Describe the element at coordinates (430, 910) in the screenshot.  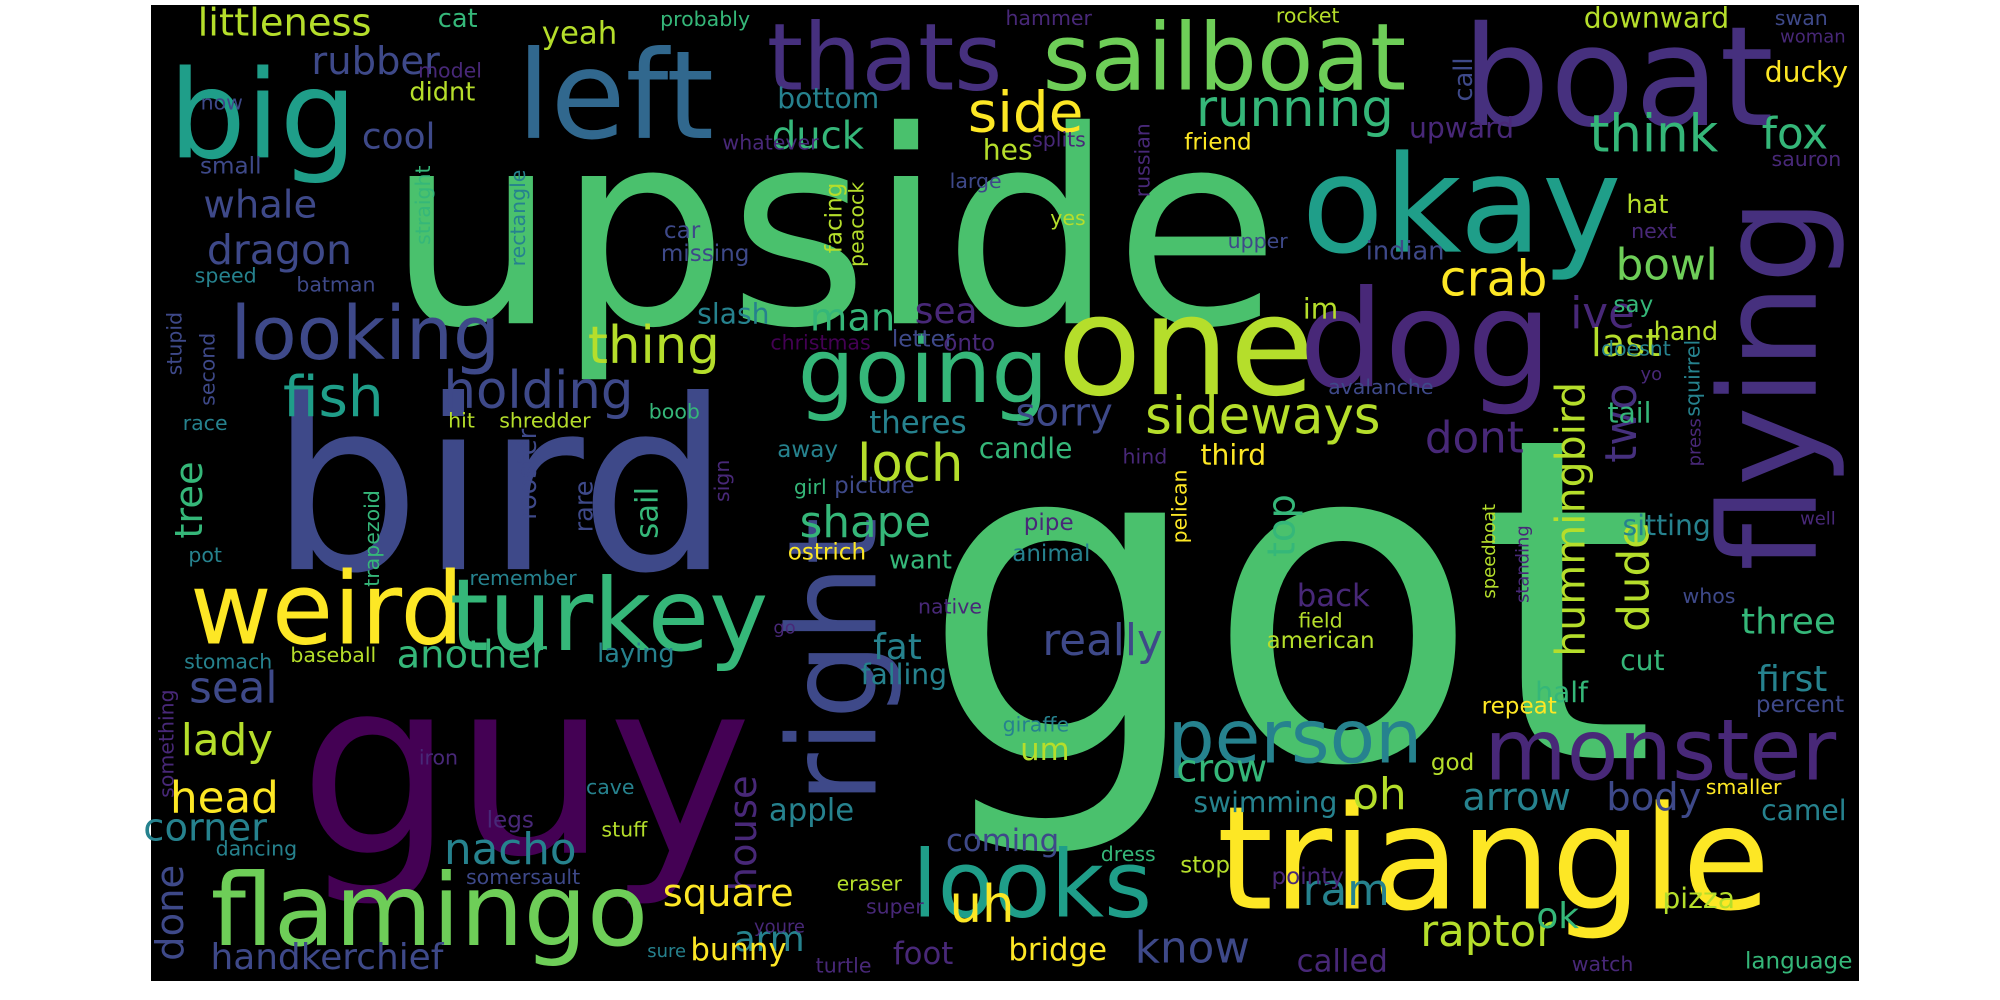
I see `cloud-word: flamingo` at that location.